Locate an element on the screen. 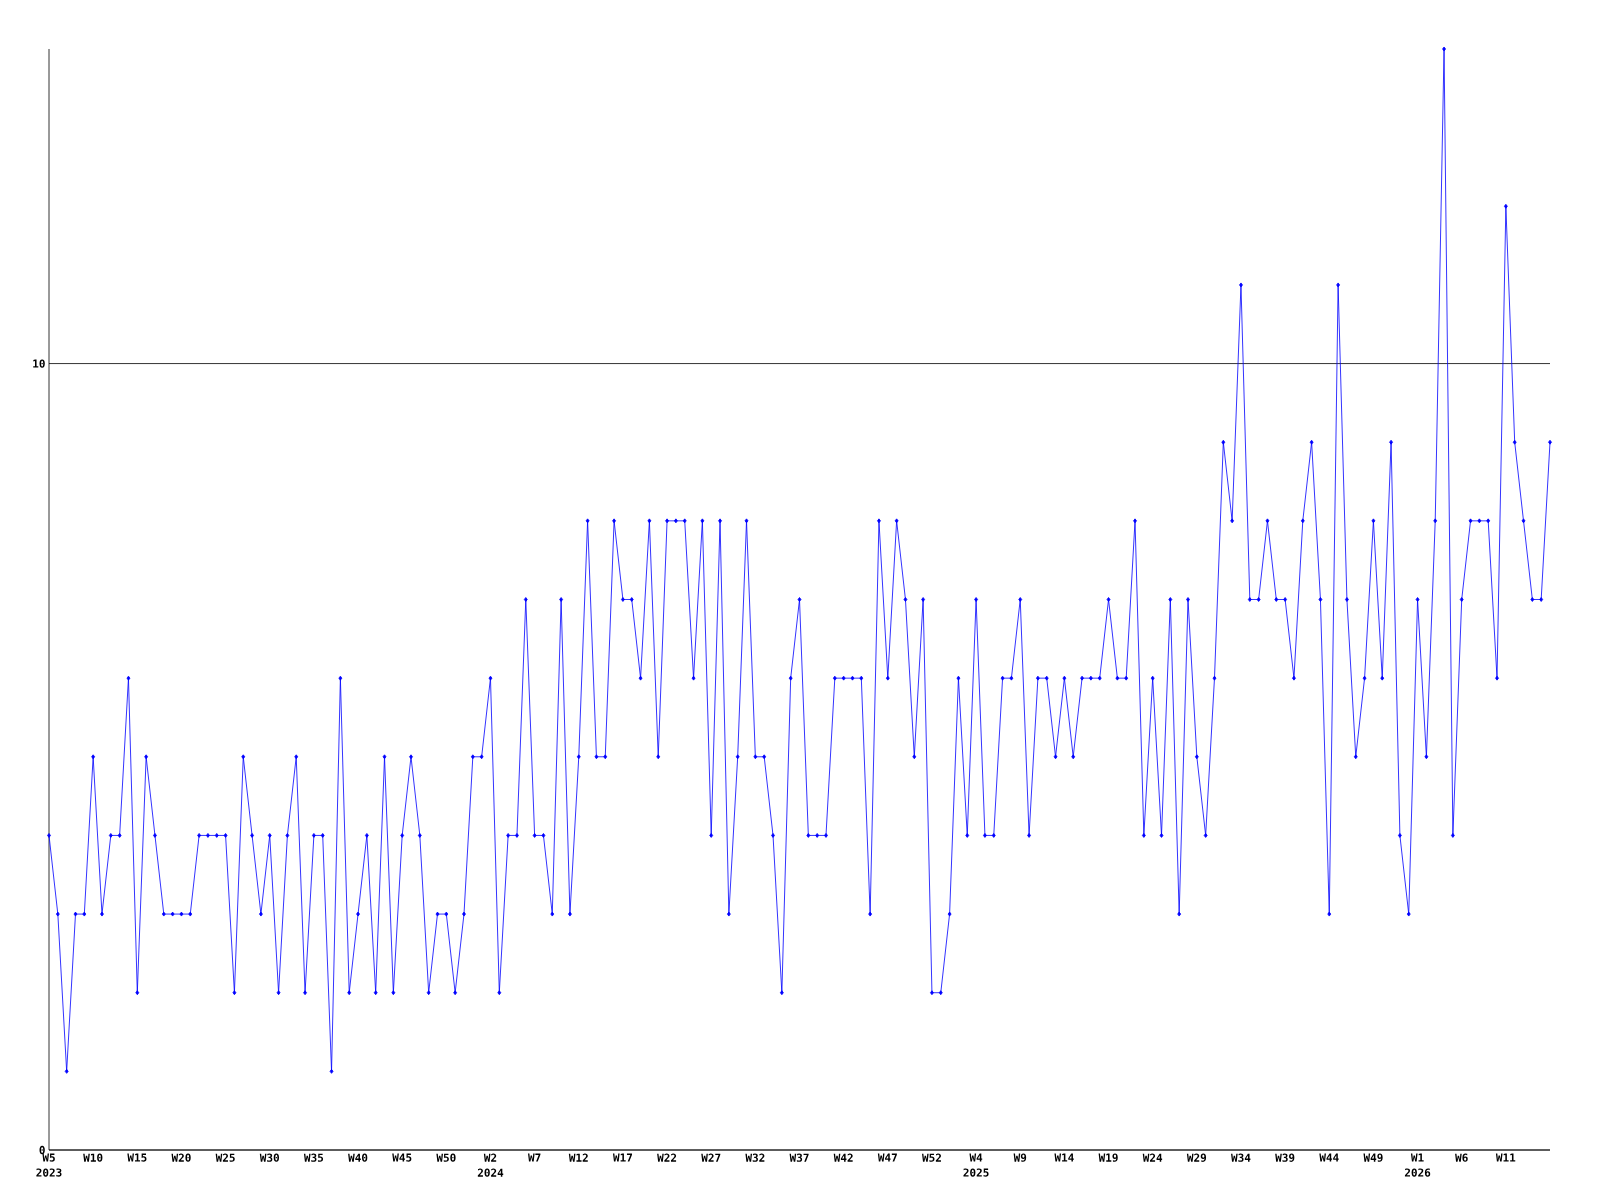  x-tick-label: W15 is located at coordinates (137, 1157).